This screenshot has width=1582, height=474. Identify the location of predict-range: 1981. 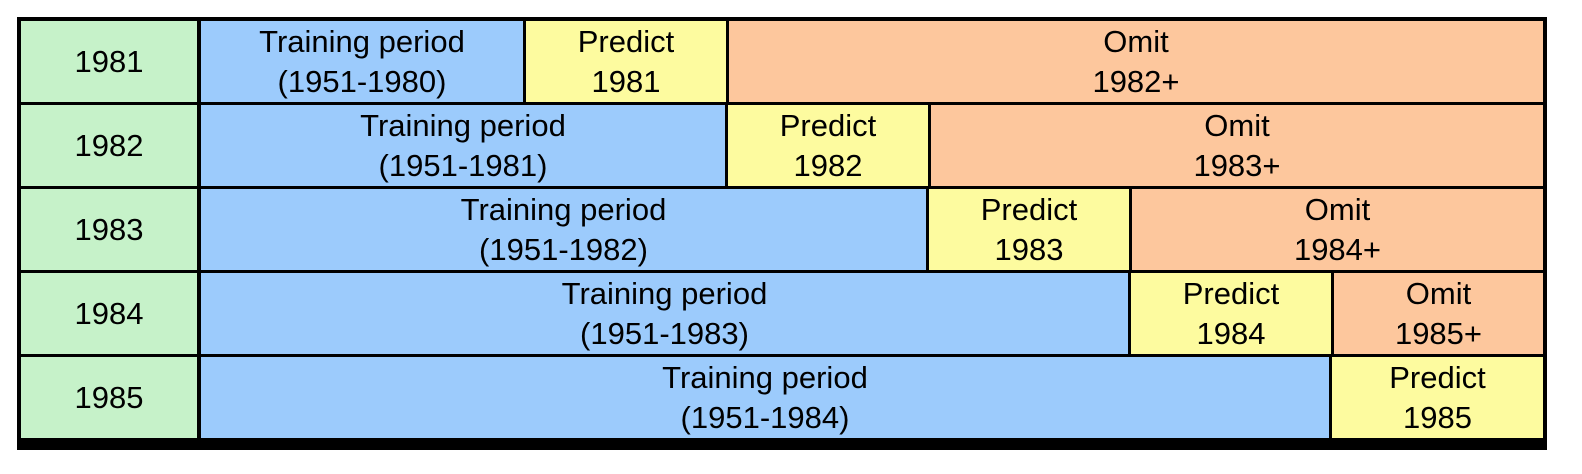
(626, 81).